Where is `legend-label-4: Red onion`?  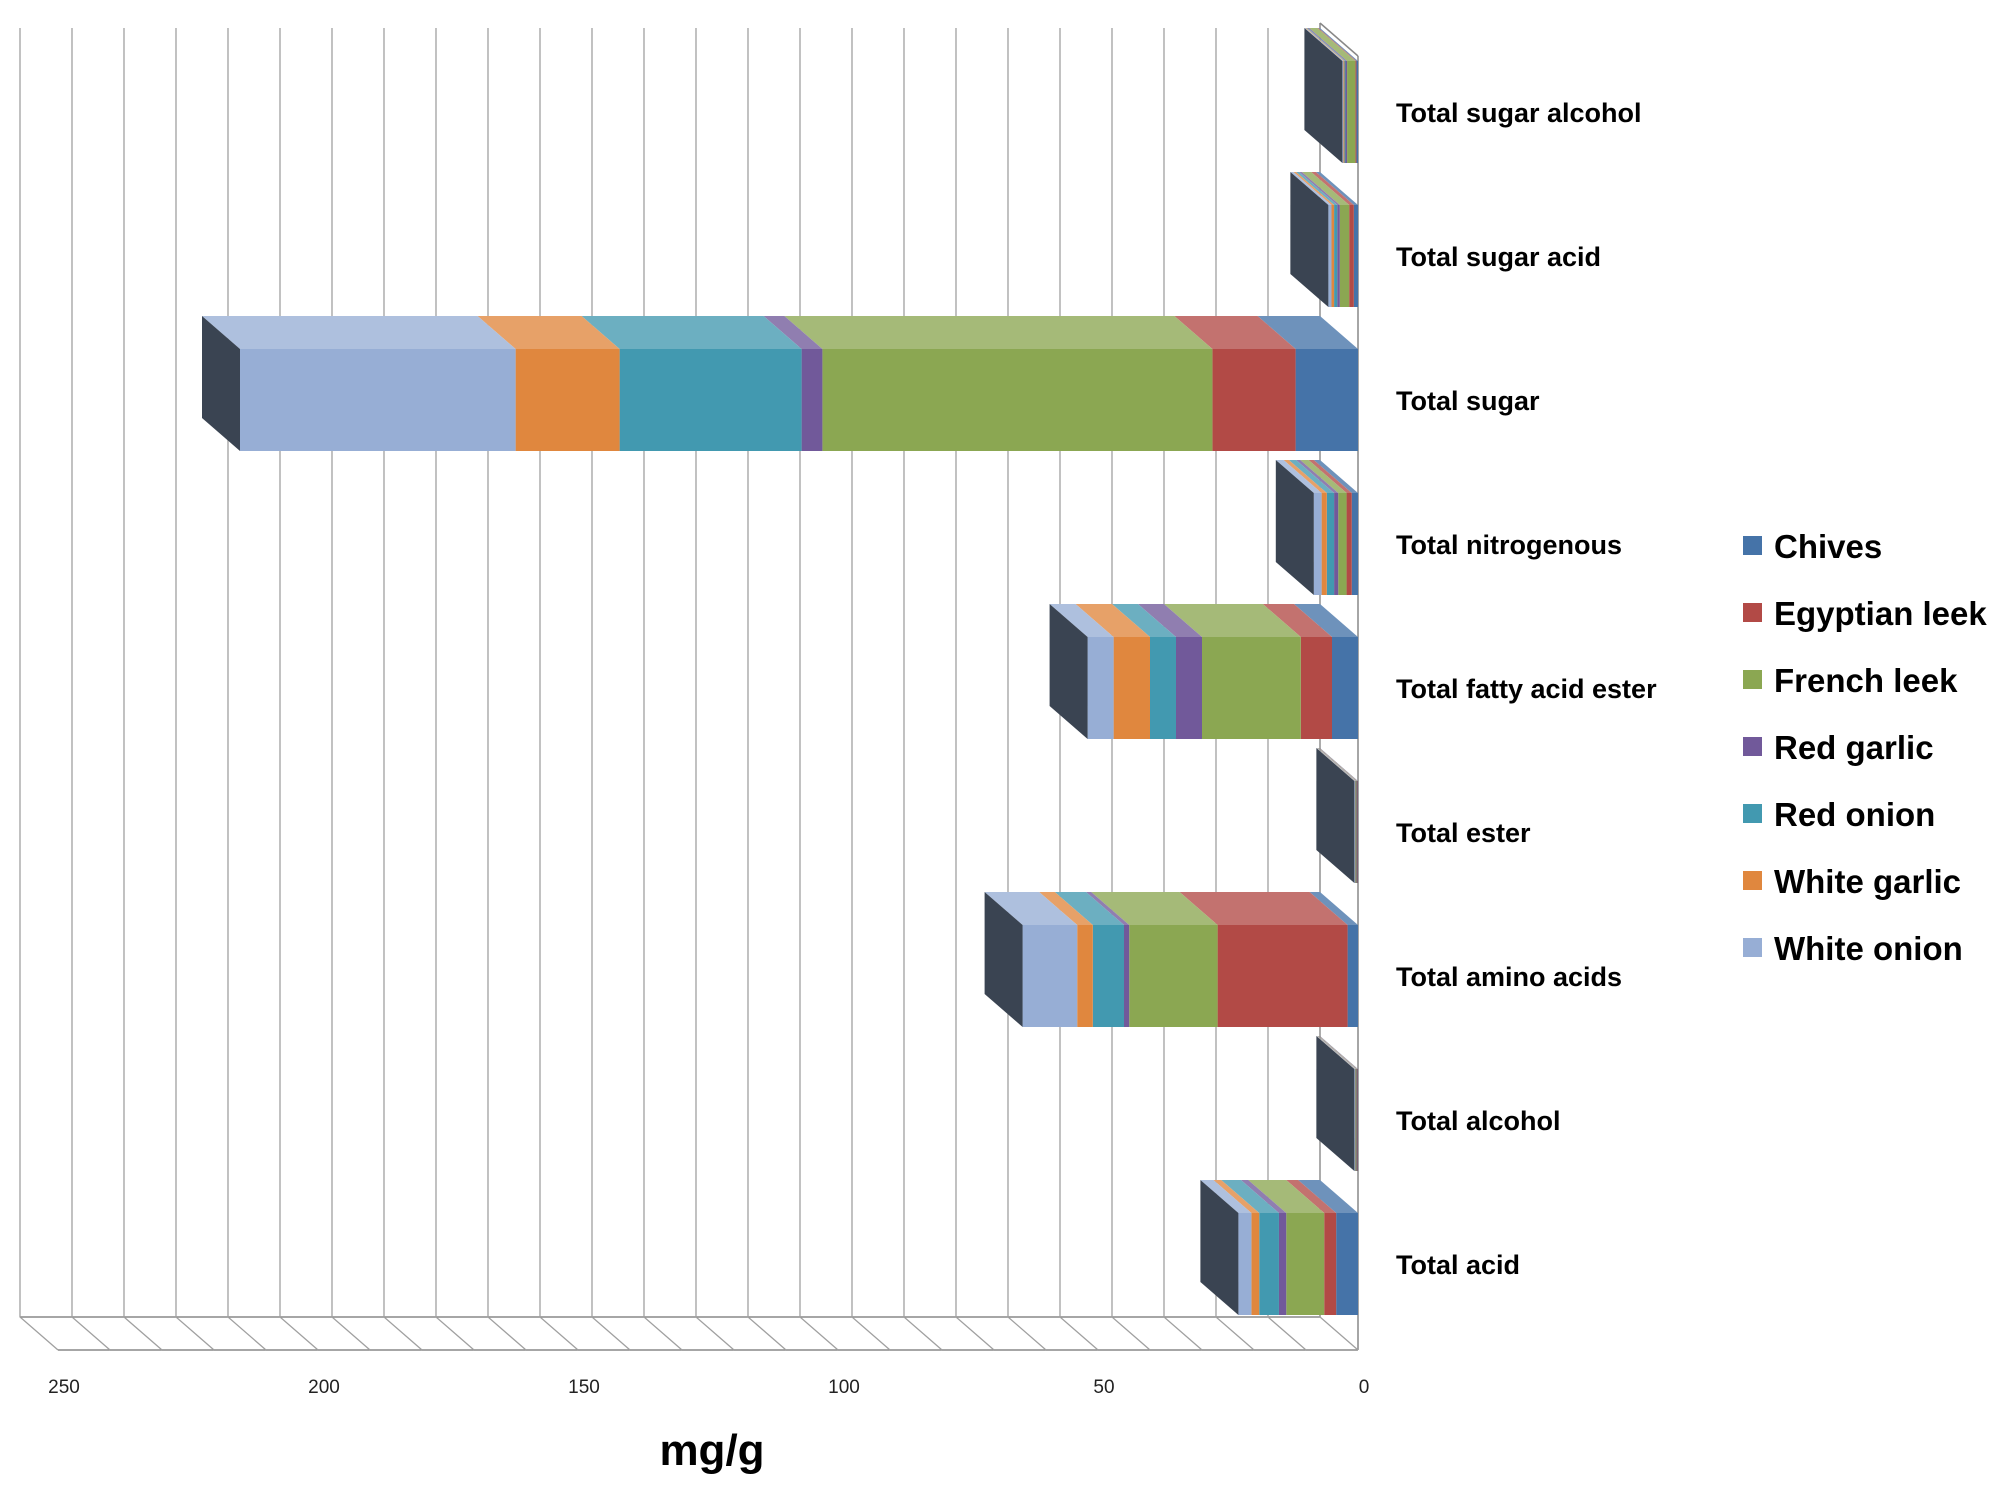 legend-label-4: Red onion is located at coordinates (1854, 814).